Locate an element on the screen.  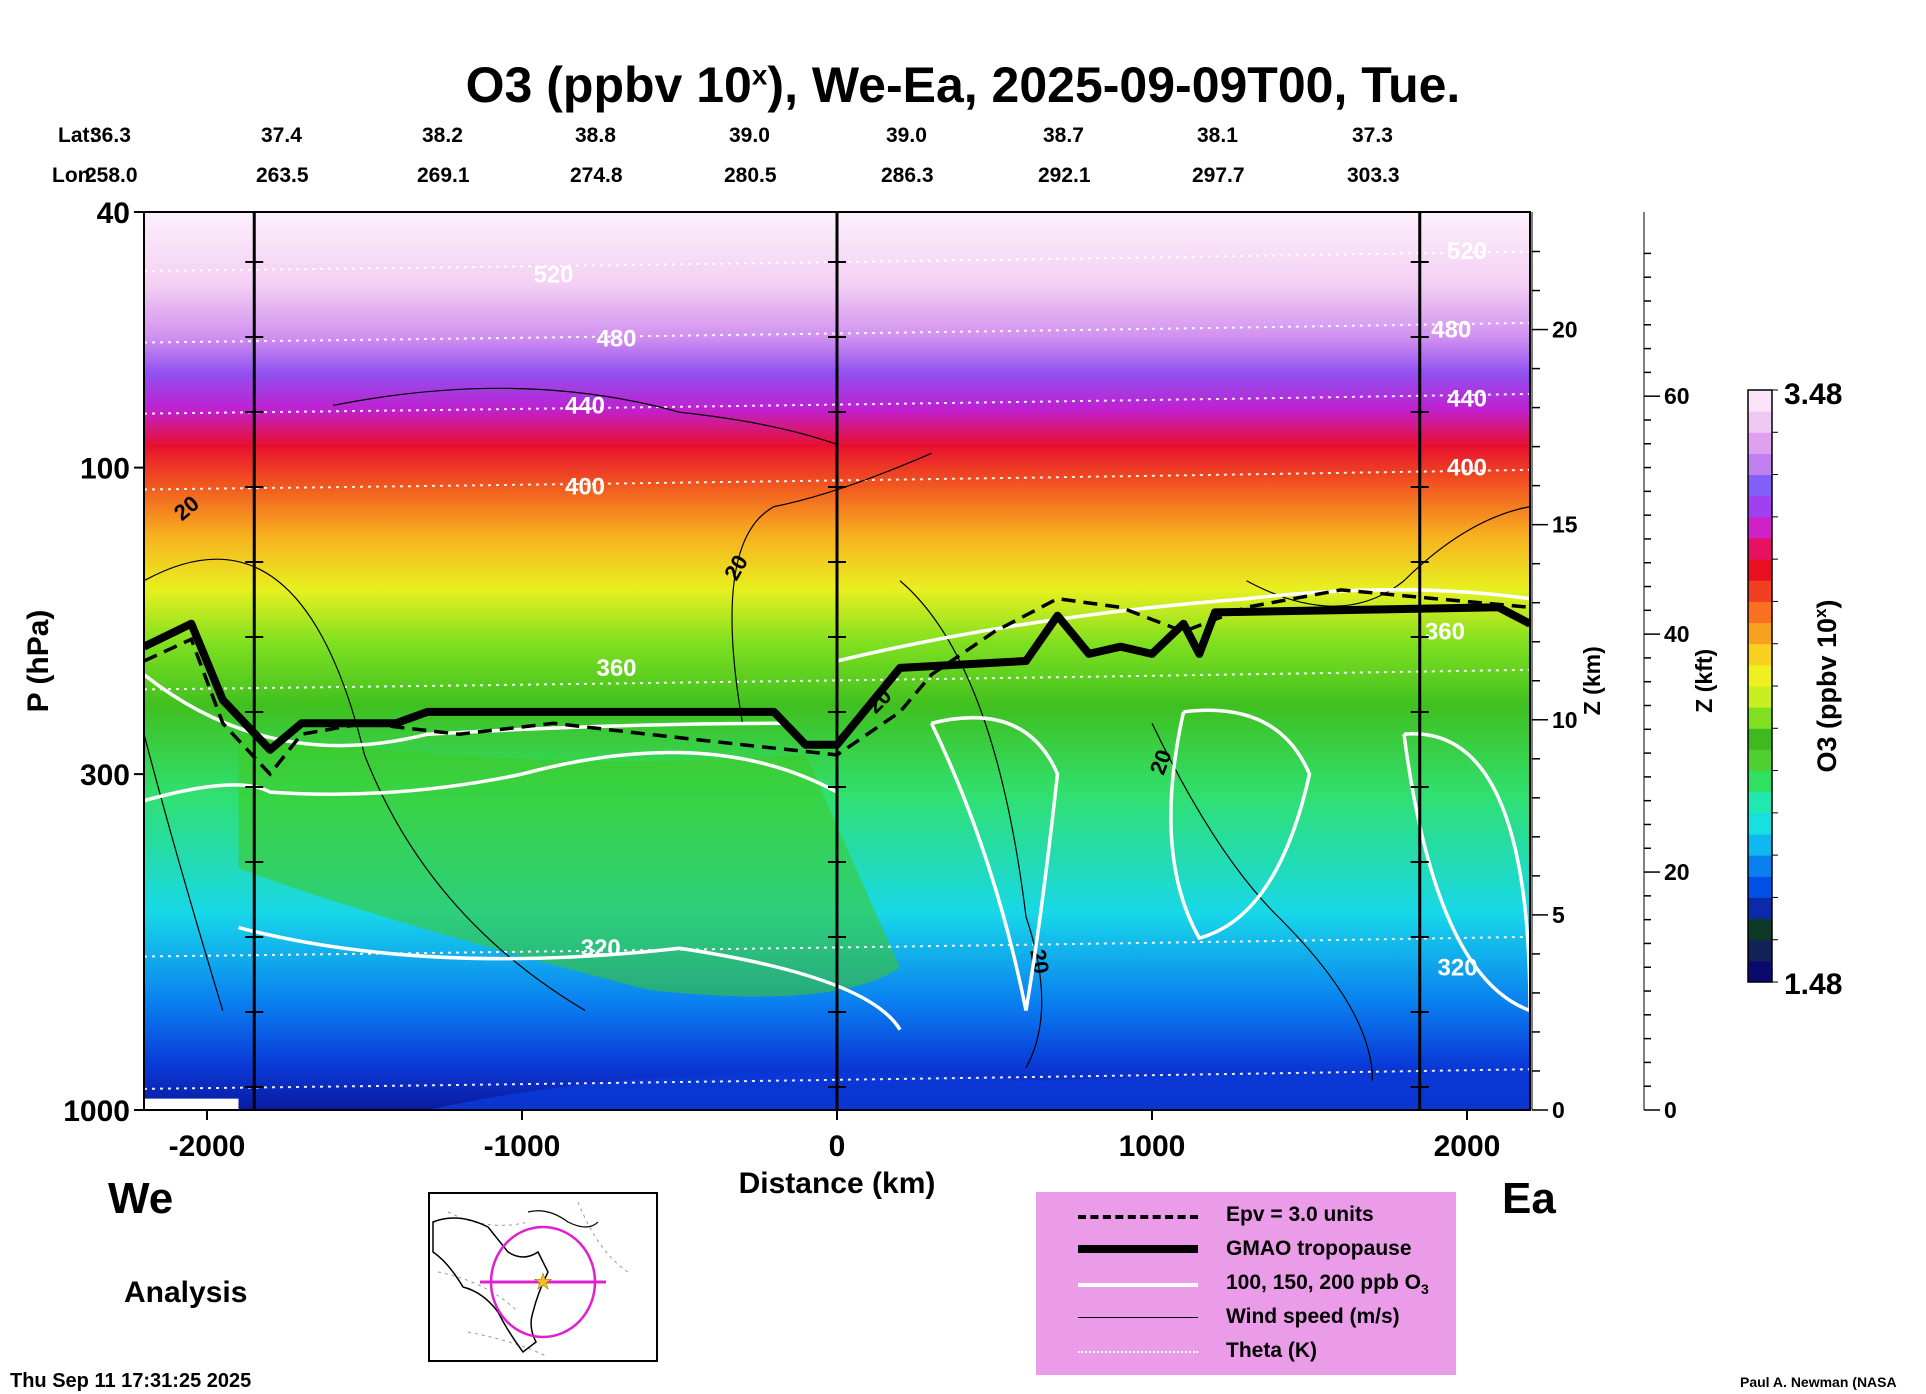
x-tick-label: 2000 is located at coordinates (1467, 1146).